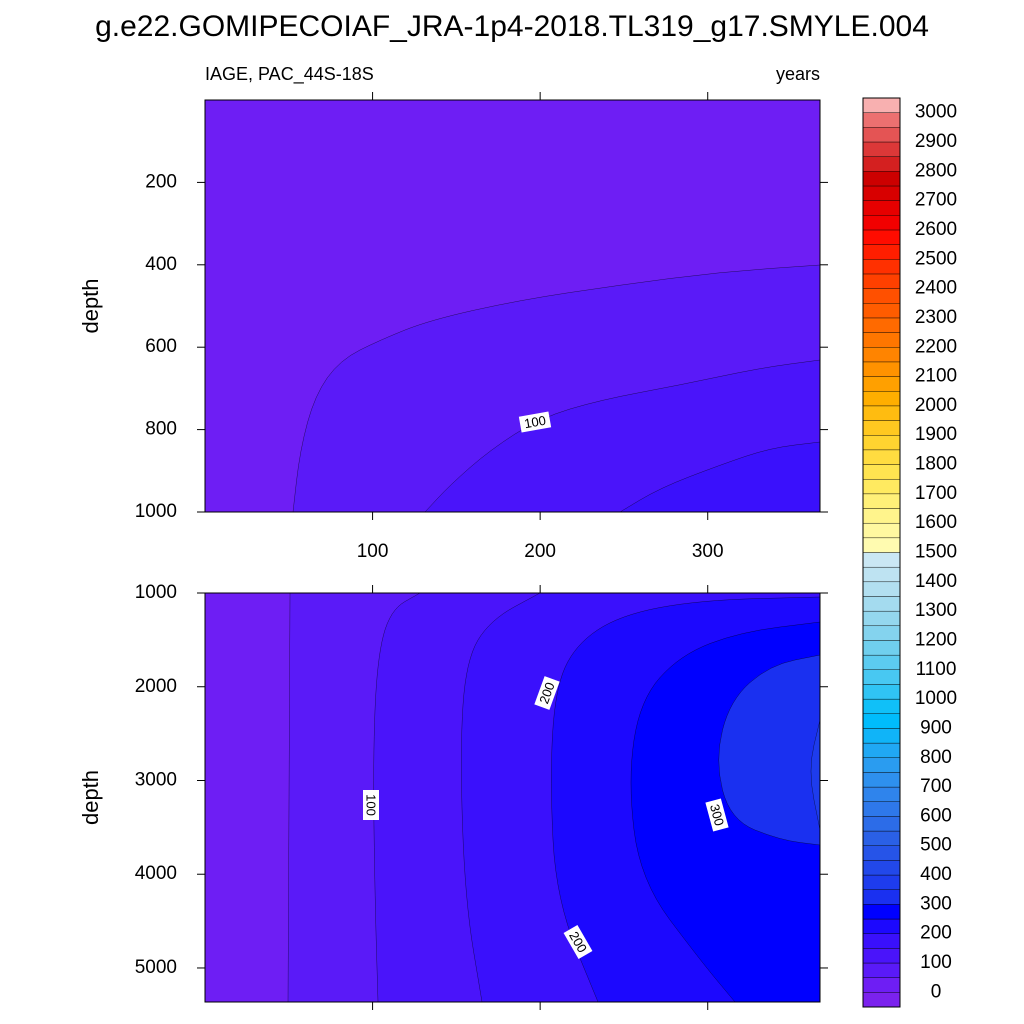 The image size is (1024, 1024). I want to click on x-tick-label: 300, so click(708, 551).